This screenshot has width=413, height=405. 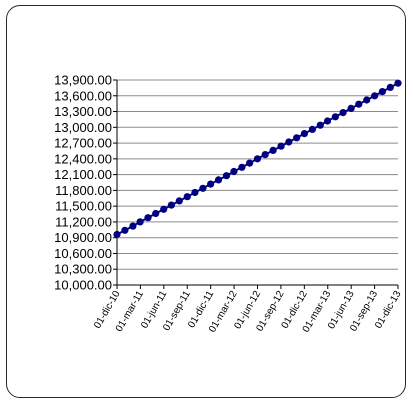 I want to click on y-tick-label: 13,300.00, so click(x=83, y=111).